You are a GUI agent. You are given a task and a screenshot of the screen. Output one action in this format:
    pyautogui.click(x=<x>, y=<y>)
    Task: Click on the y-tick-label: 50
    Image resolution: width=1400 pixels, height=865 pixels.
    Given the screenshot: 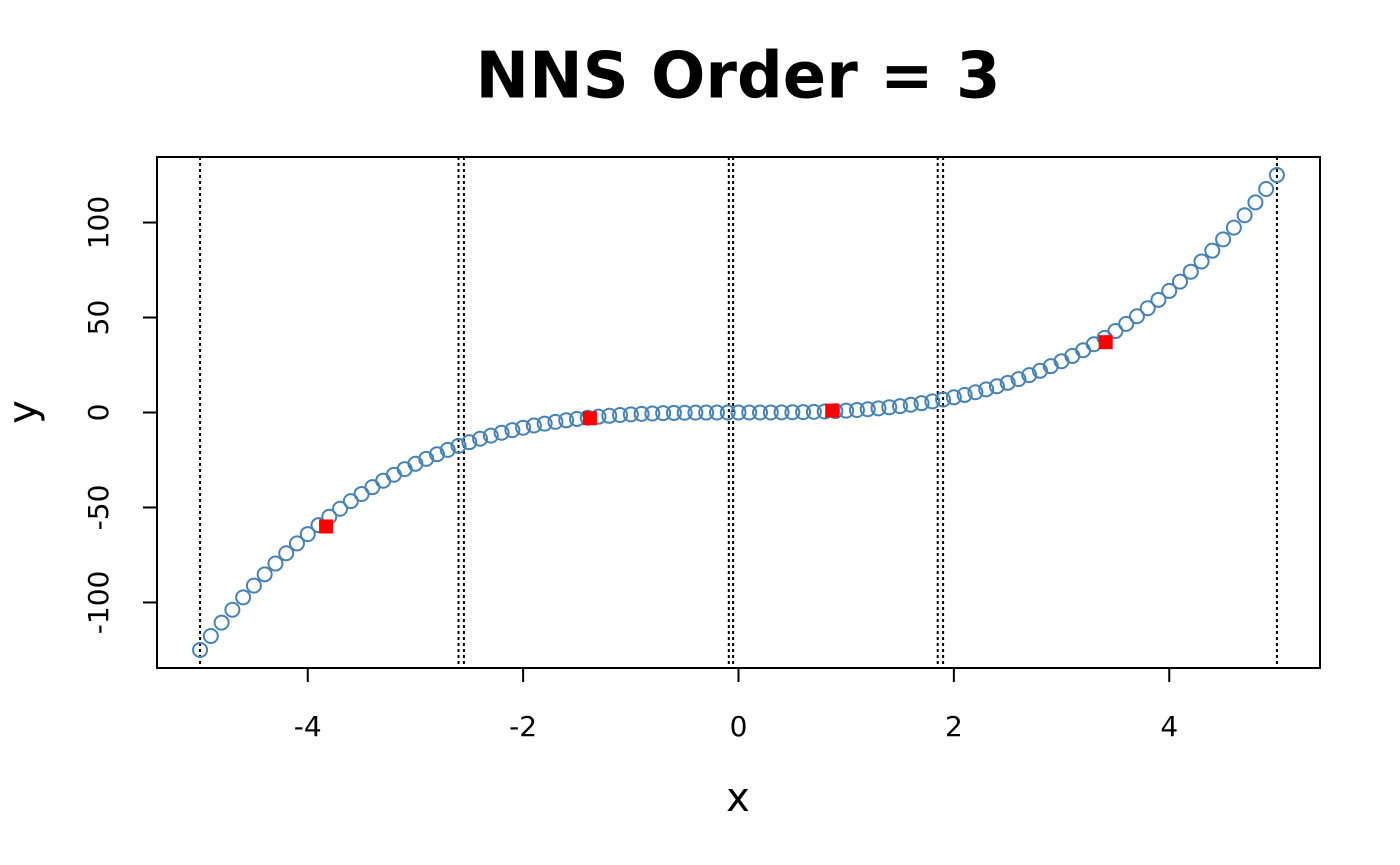 What is the action you would take?
    pyautogui.click(x=98, y=318)
    